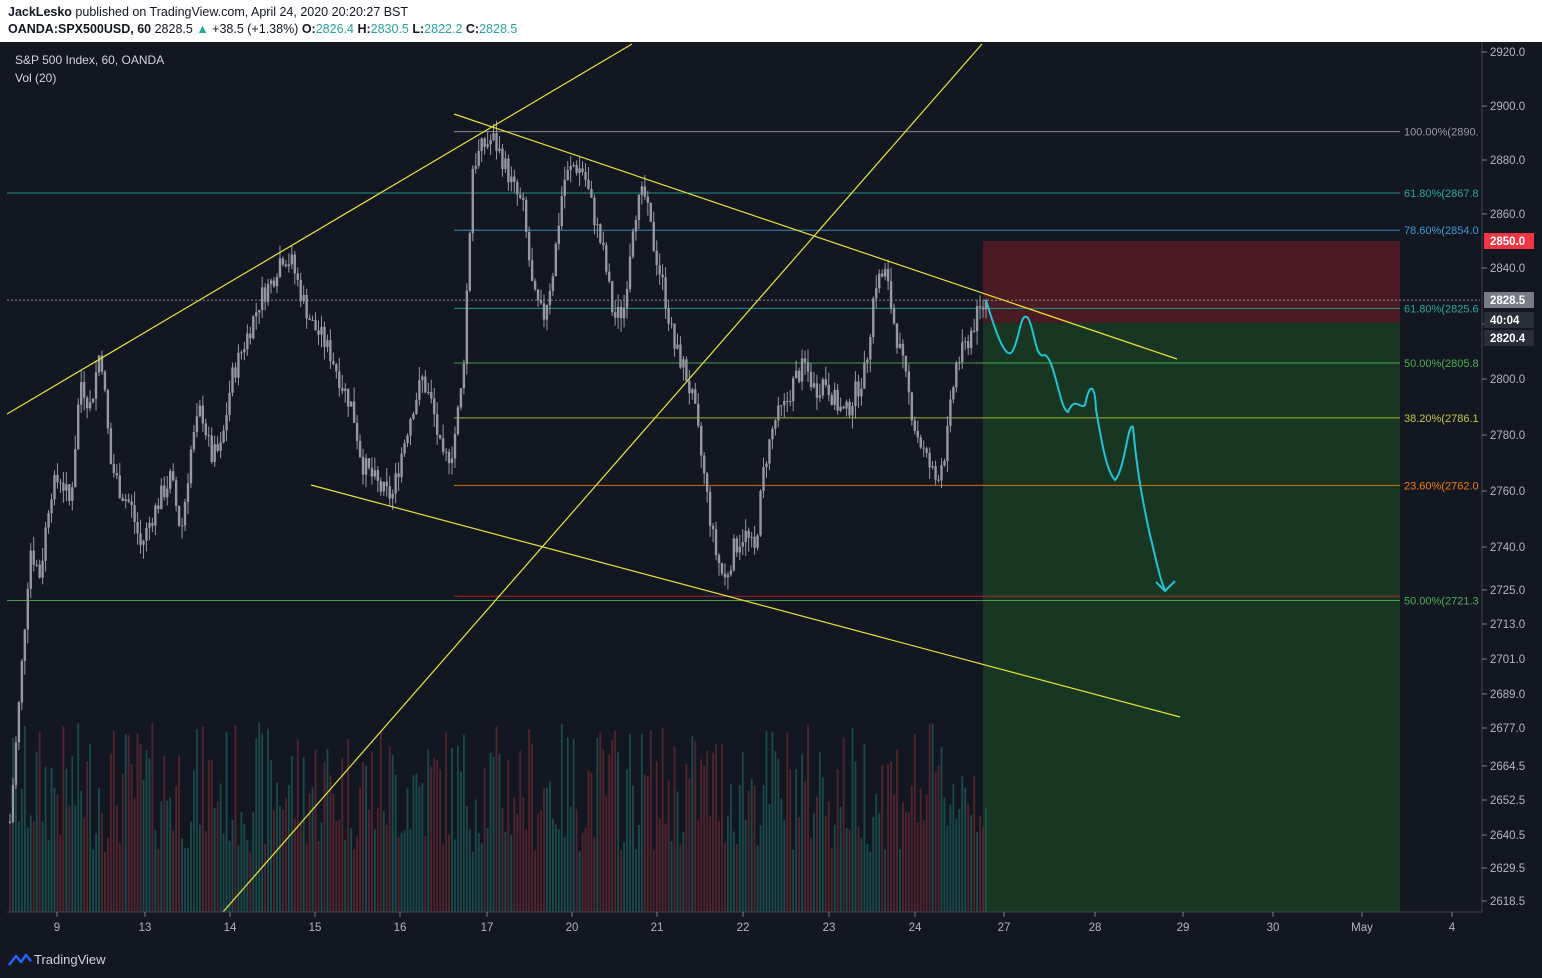 The image size is (1542, 978). What do you see at coordinates (36, 78) in the screenshot?
I see `volume-legend: Vol (20)` at bounding box center [36, 78].